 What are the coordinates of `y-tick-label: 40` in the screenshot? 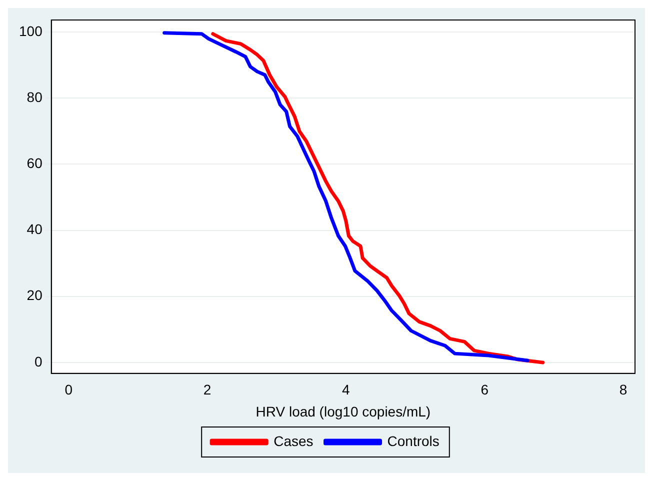 It's located at (34, 229).